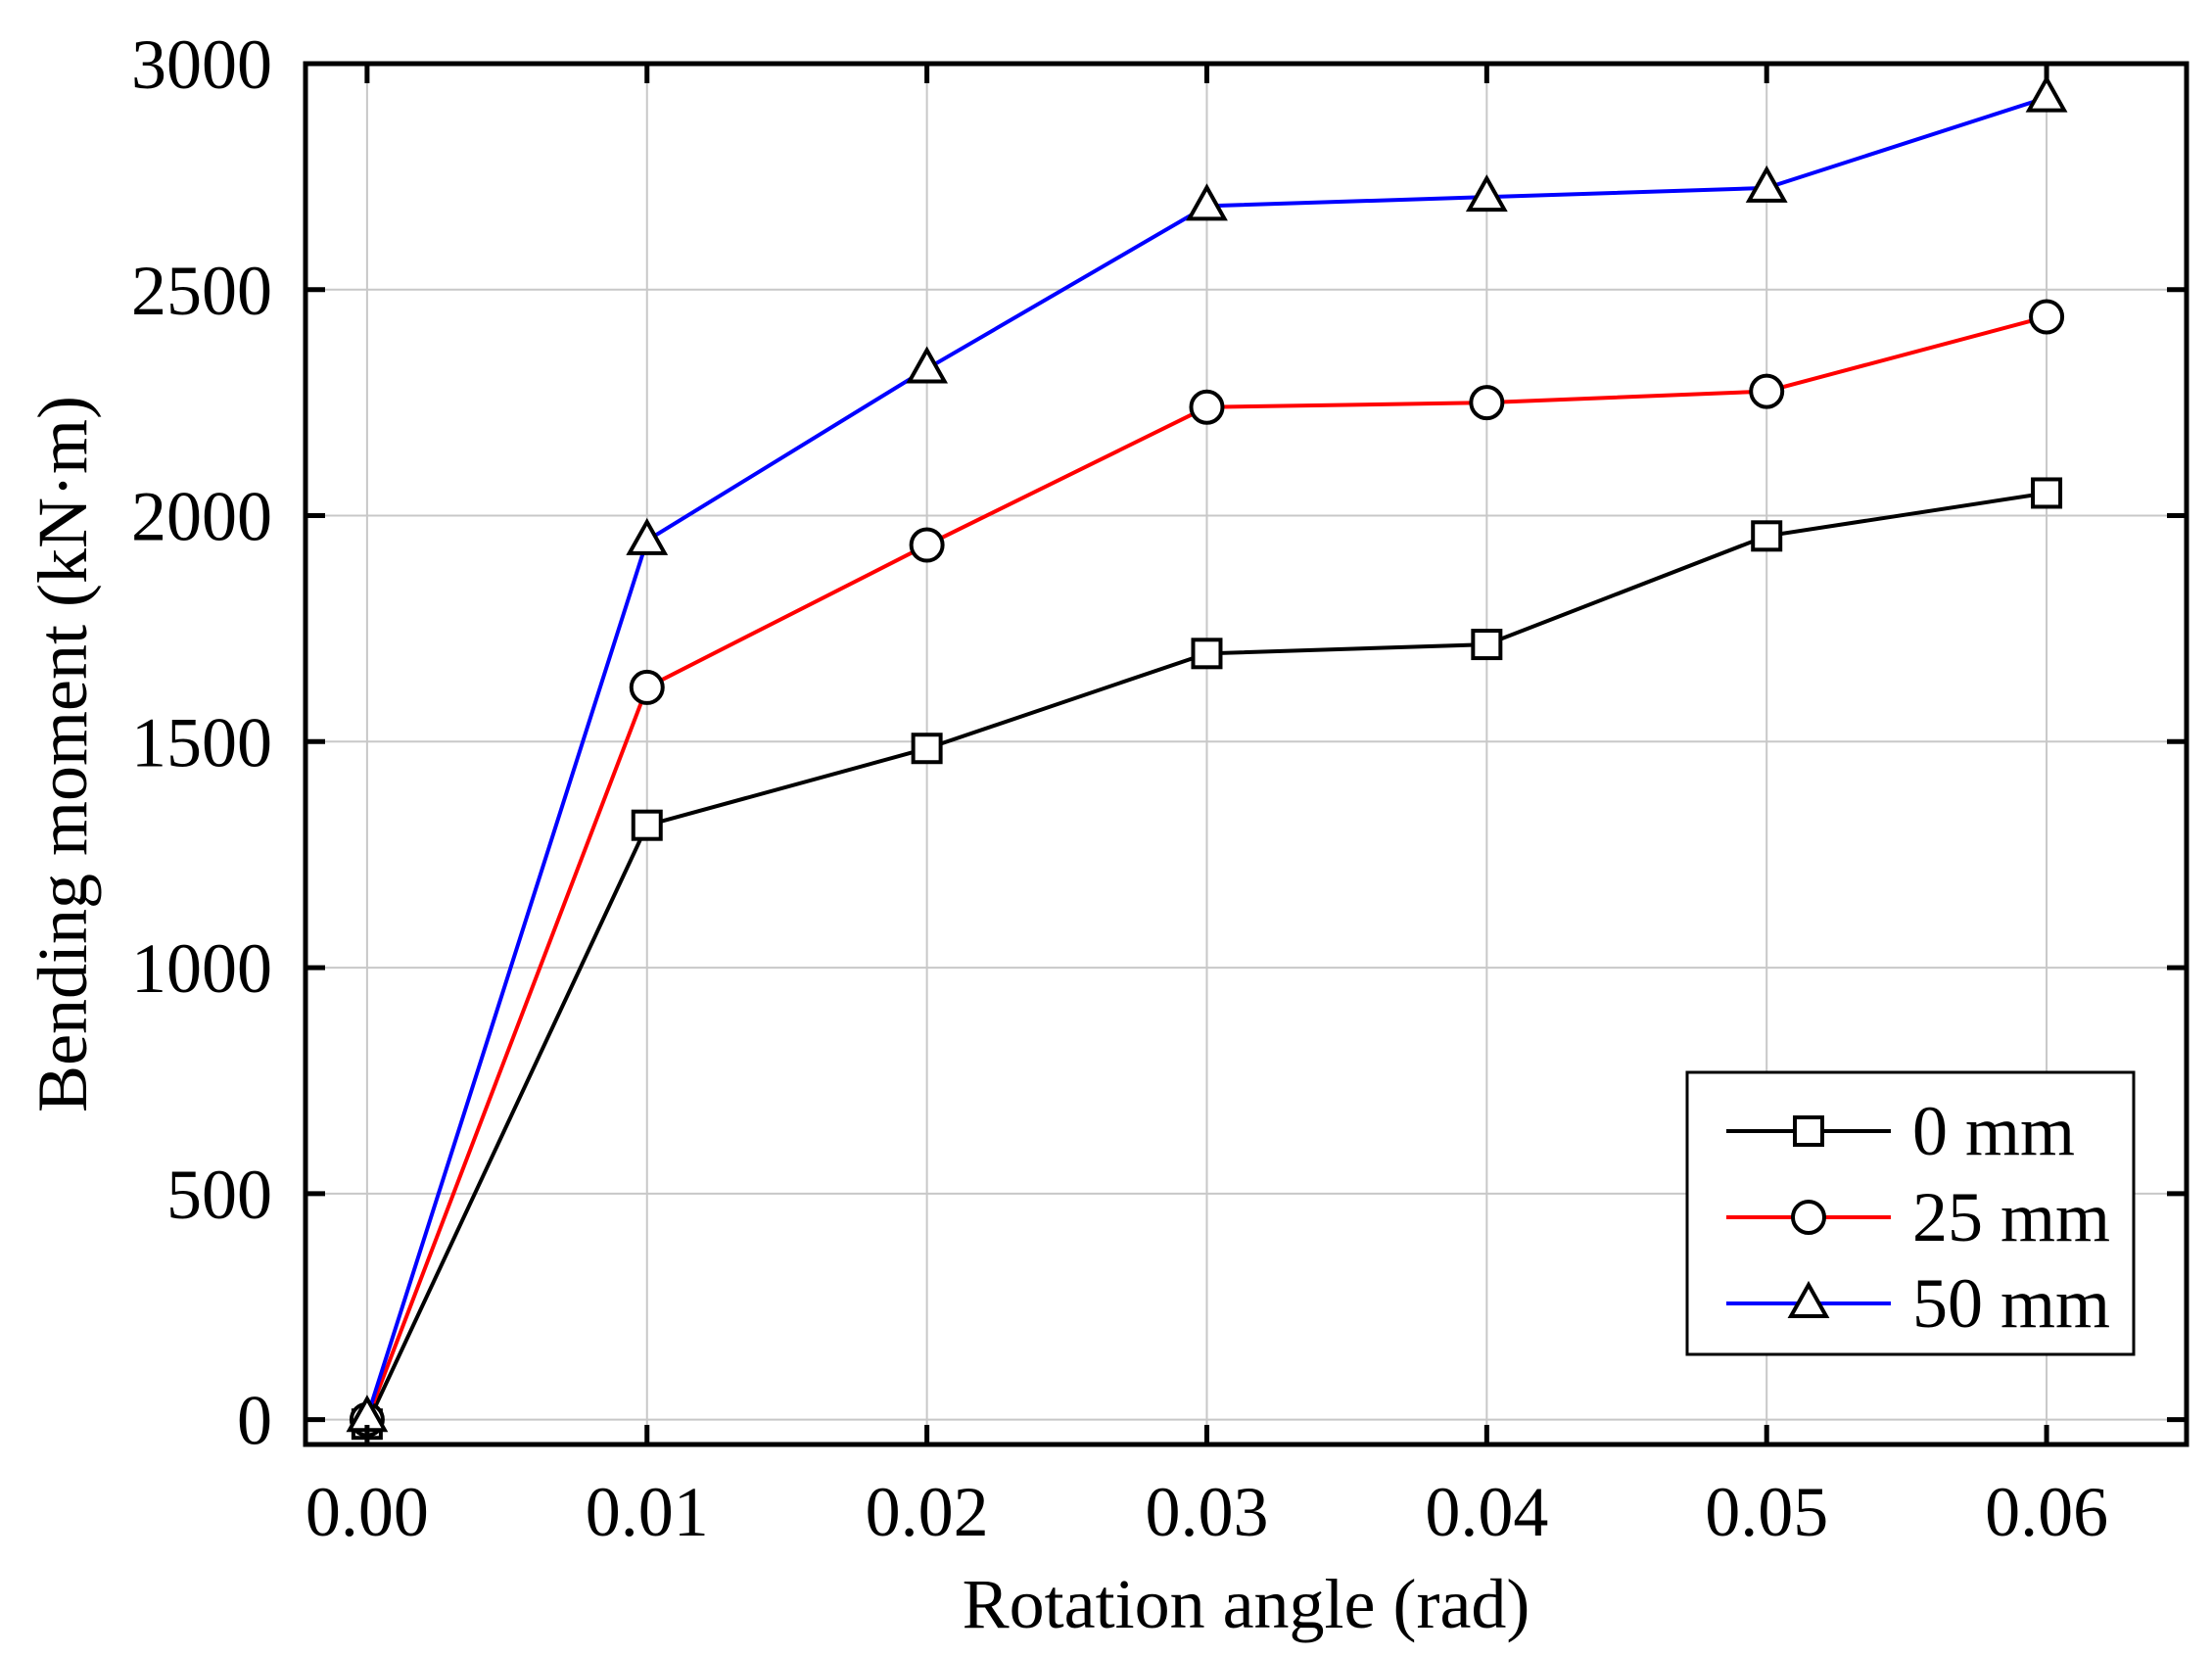 The width and height of the screenshot is (2212, 1656). Describe the element at coordinates (219, 1195) in the screenshot. I see `y-tick-label: 500` at that location.